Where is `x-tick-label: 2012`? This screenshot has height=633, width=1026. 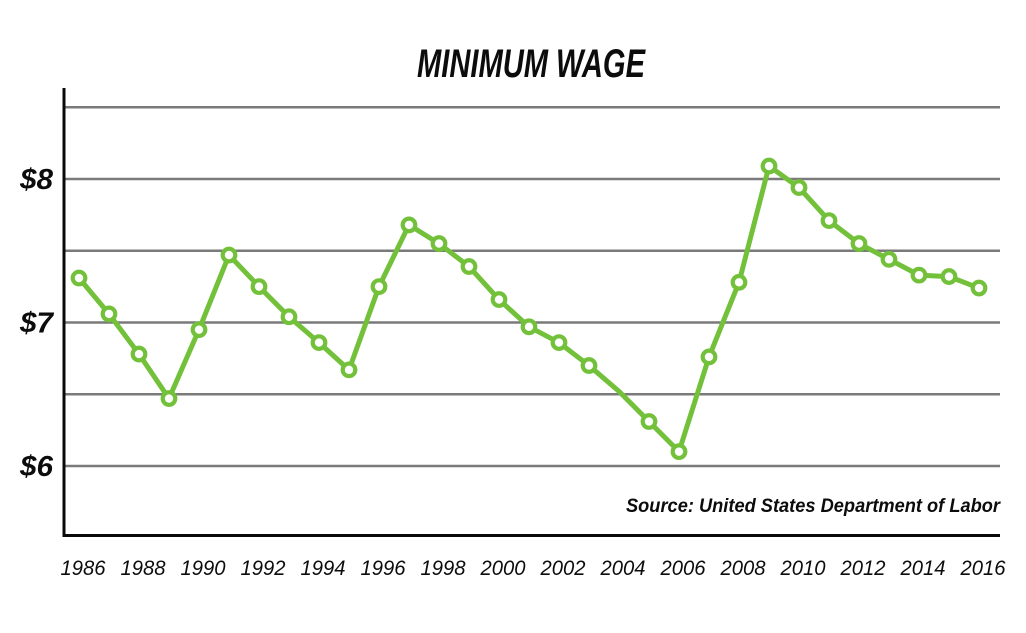
x-tick-label: 2012 is located at coordinates (863, 568).